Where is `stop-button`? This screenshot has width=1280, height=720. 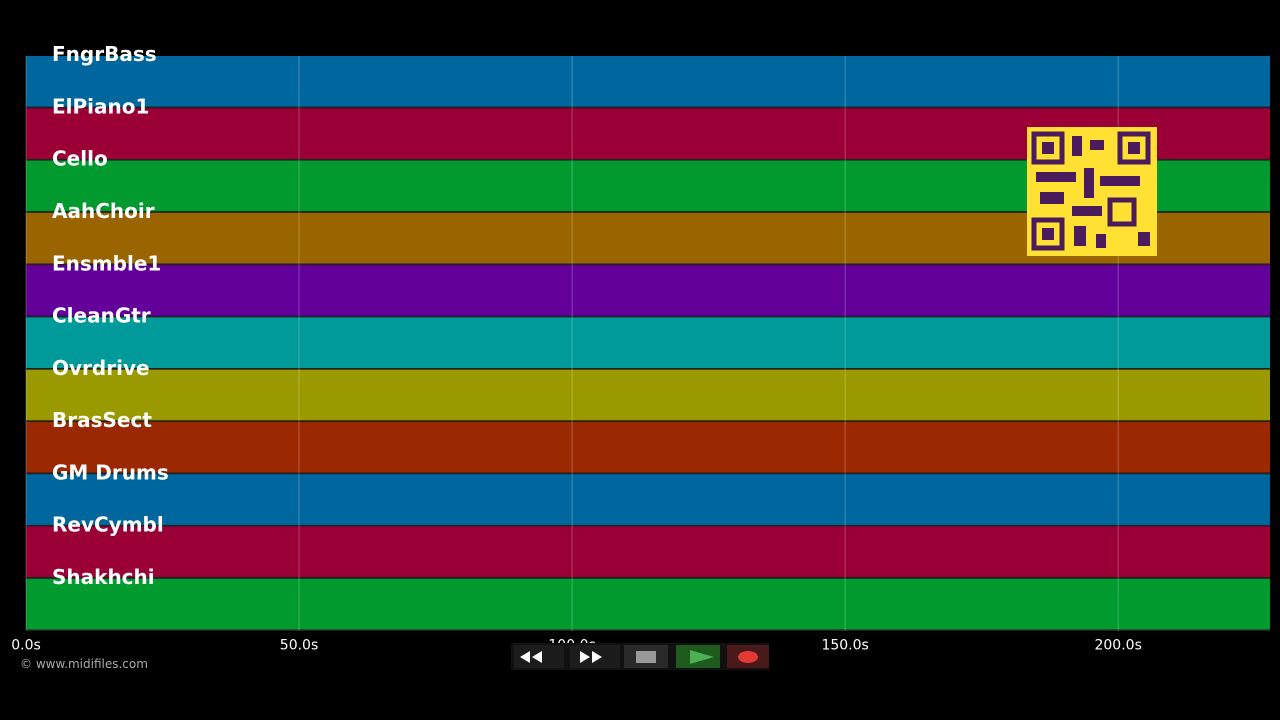
stop-button is located at coordinates (646, 656).